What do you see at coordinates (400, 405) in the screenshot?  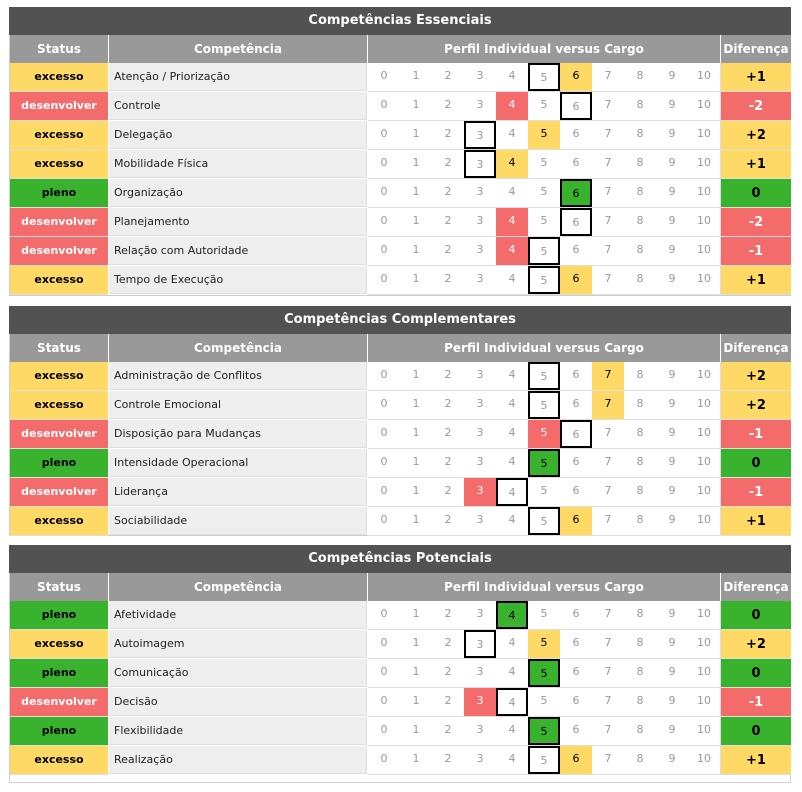 I see `competency-row: excesso Controle Emocional 0 1 2 3 4 5 6 7 8 9 10 +2` at bounding box center [400, 405].